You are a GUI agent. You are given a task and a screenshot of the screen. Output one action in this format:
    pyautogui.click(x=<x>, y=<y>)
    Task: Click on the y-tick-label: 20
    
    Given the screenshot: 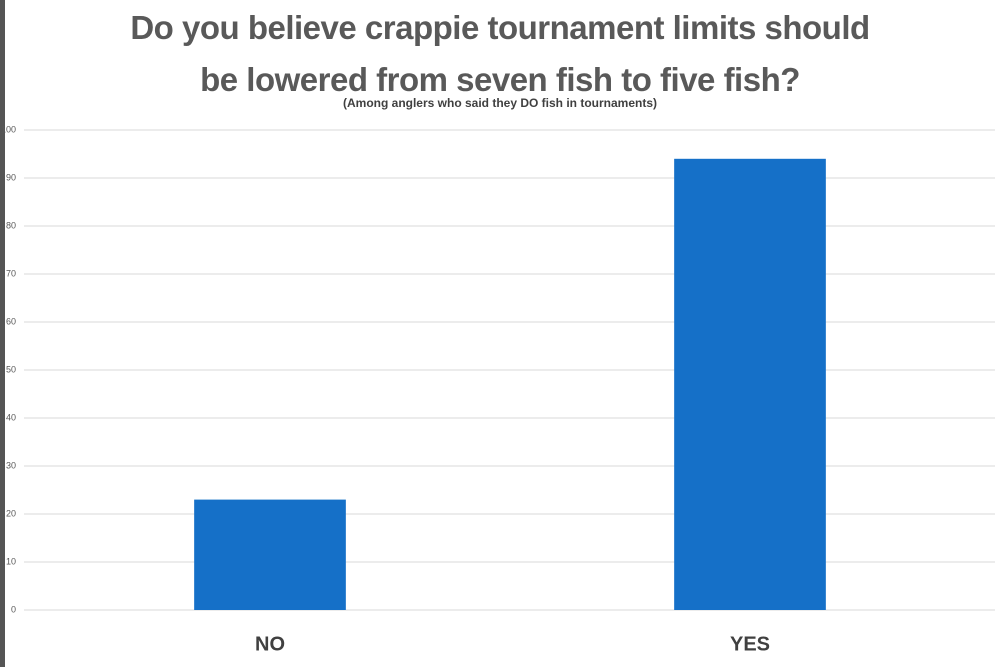 What is the action you would take?
    pyautogui.click(x=11, y=513)
    